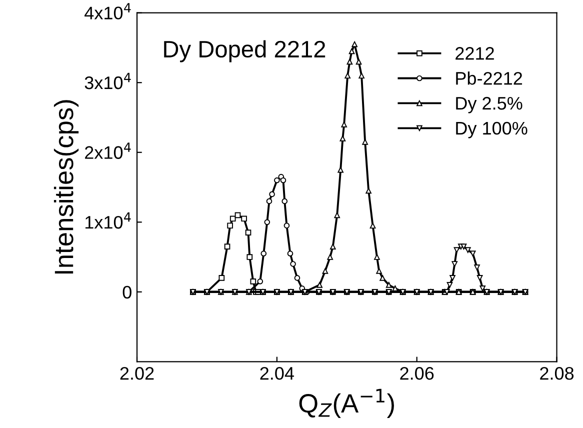 Image resolution: width=583 pixels, height=428 pixels. Describe the element at coordinates (557, 373) in the screenshot. I see `x-tick-label: 2.08` at that location.